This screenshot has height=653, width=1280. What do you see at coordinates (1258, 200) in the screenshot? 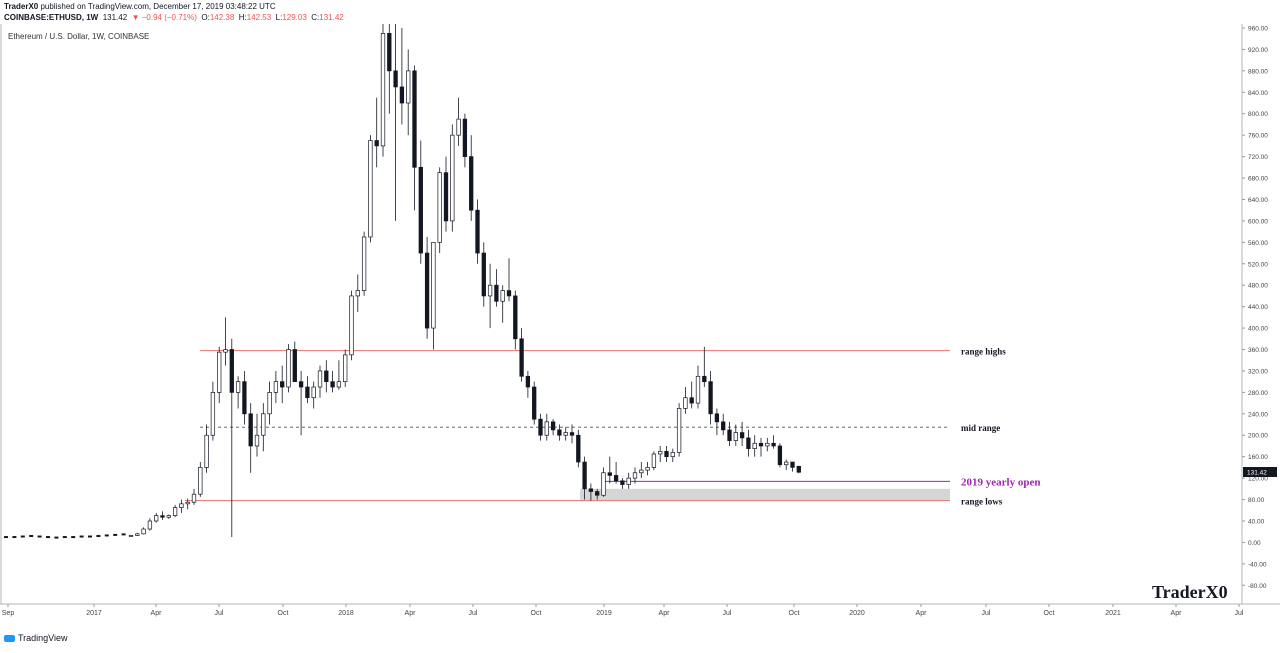
I see `price-tick-label: 640.00` at bounding box center [1258, 200].